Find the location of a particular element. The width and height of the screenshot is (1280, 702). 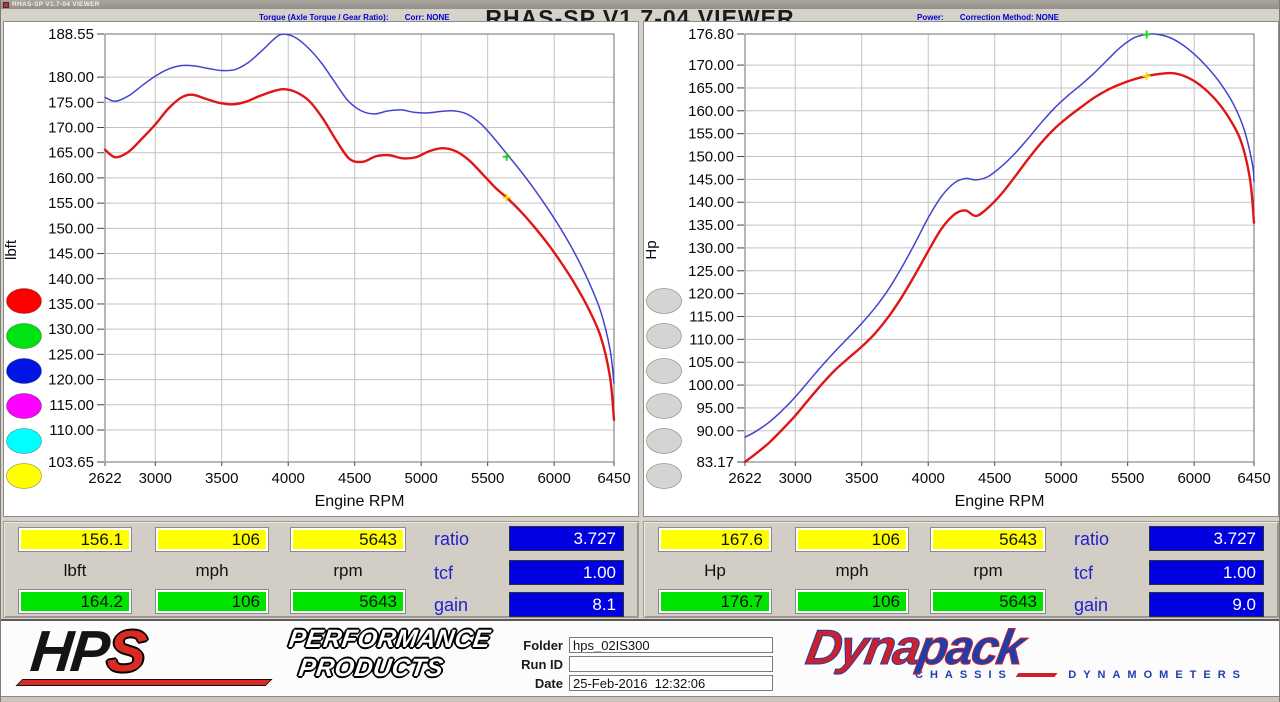

svg-text: 4500 is located at coordinates (354, 478).